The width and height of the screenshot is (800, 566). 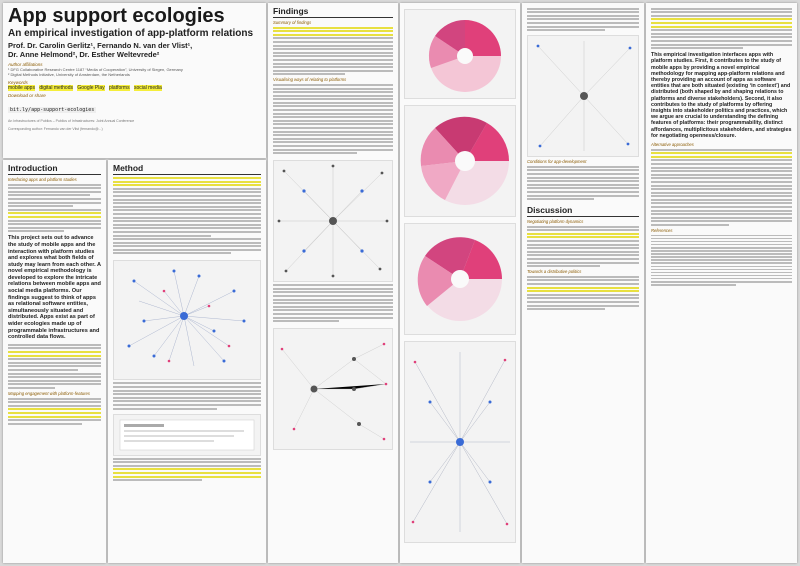 I want to click on method-network-figure, so click(x=187, y=320).